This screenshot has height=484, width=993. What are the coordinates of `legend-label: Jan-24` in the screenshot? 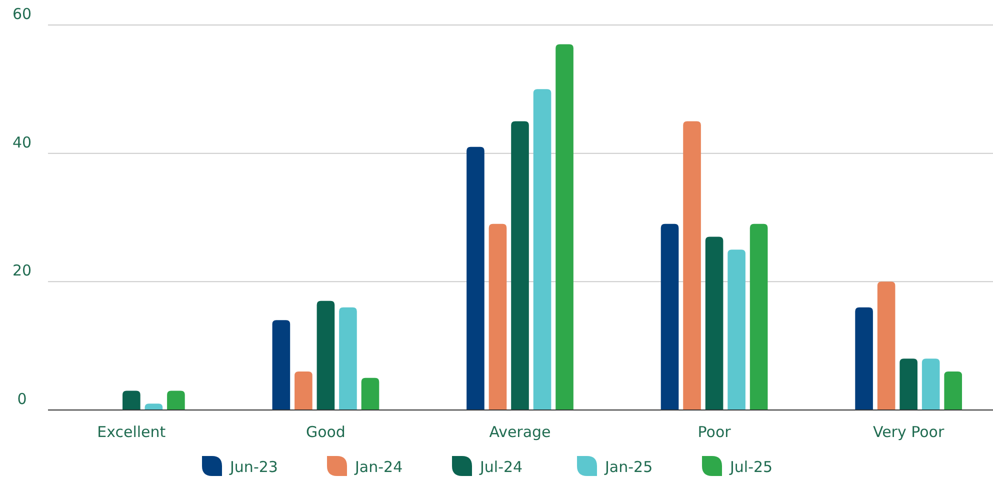 It's located at (378, 467).